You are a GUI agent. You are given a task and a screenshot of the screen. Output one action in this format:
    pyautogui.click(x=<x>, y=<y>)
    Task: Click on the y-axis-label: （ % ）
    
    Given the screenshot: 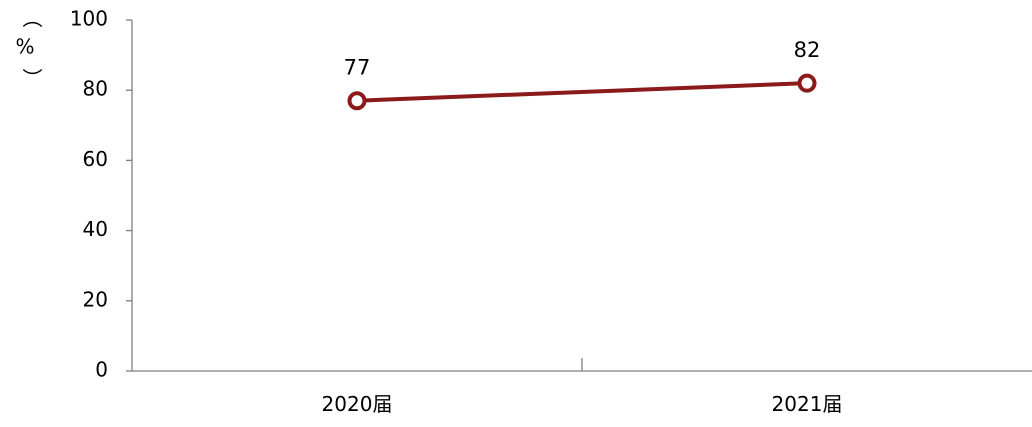 What is the action you would take?
    pyautogui.click(x=29, y=48)
    